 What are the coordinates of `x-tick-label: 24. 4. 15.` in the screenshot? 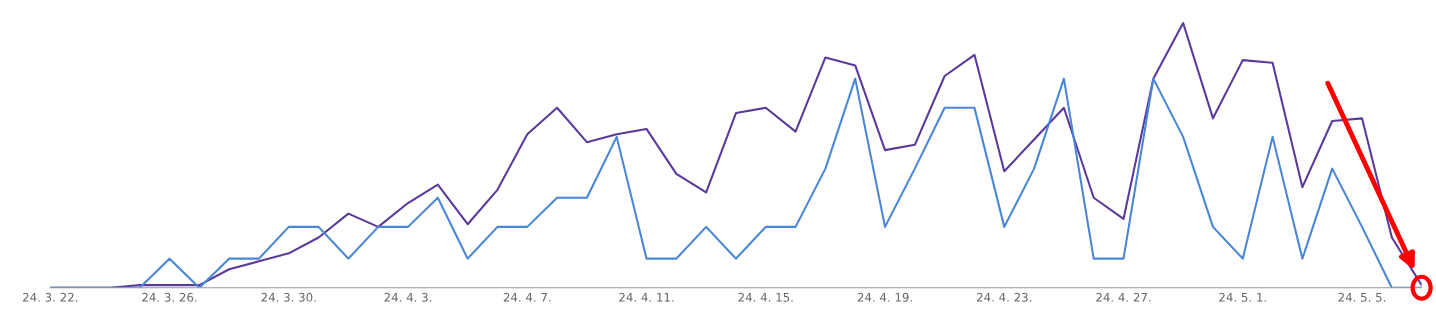 It's located at (765, 297).